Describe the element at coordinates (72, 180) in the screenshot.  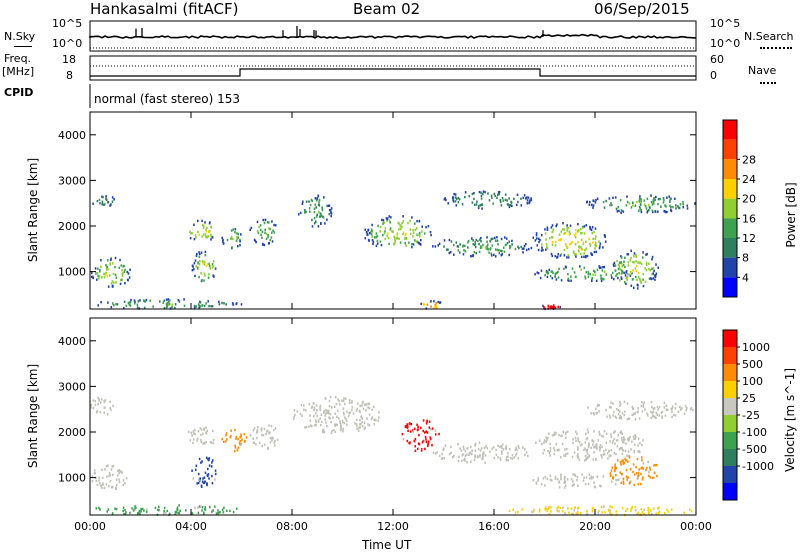
I see `power-y-tick-label: 3000` at that location.